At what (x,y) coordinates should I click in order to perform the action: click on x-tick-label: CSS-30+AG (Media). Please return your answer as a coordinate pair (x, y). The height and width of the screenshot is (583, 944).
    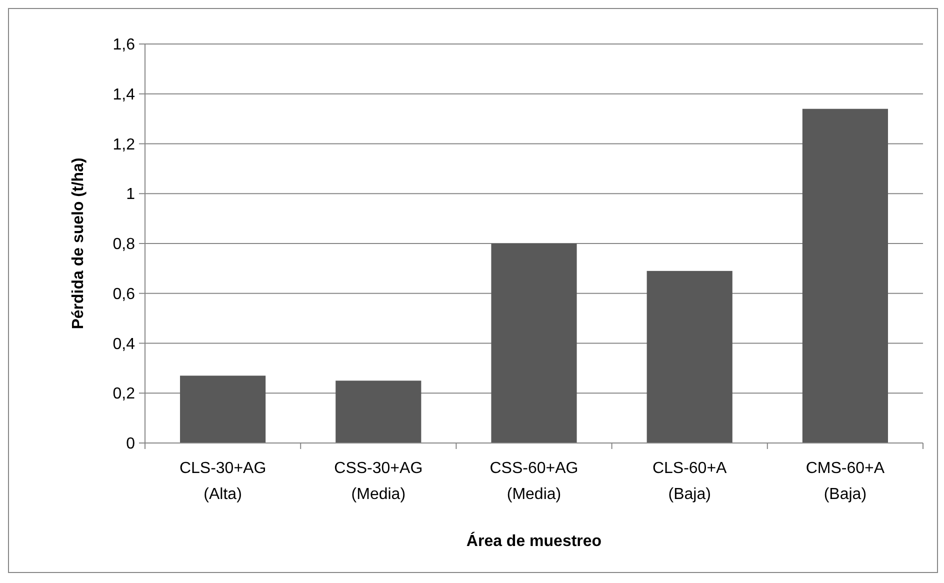
    Looking at the image, I should click on (378, 481).